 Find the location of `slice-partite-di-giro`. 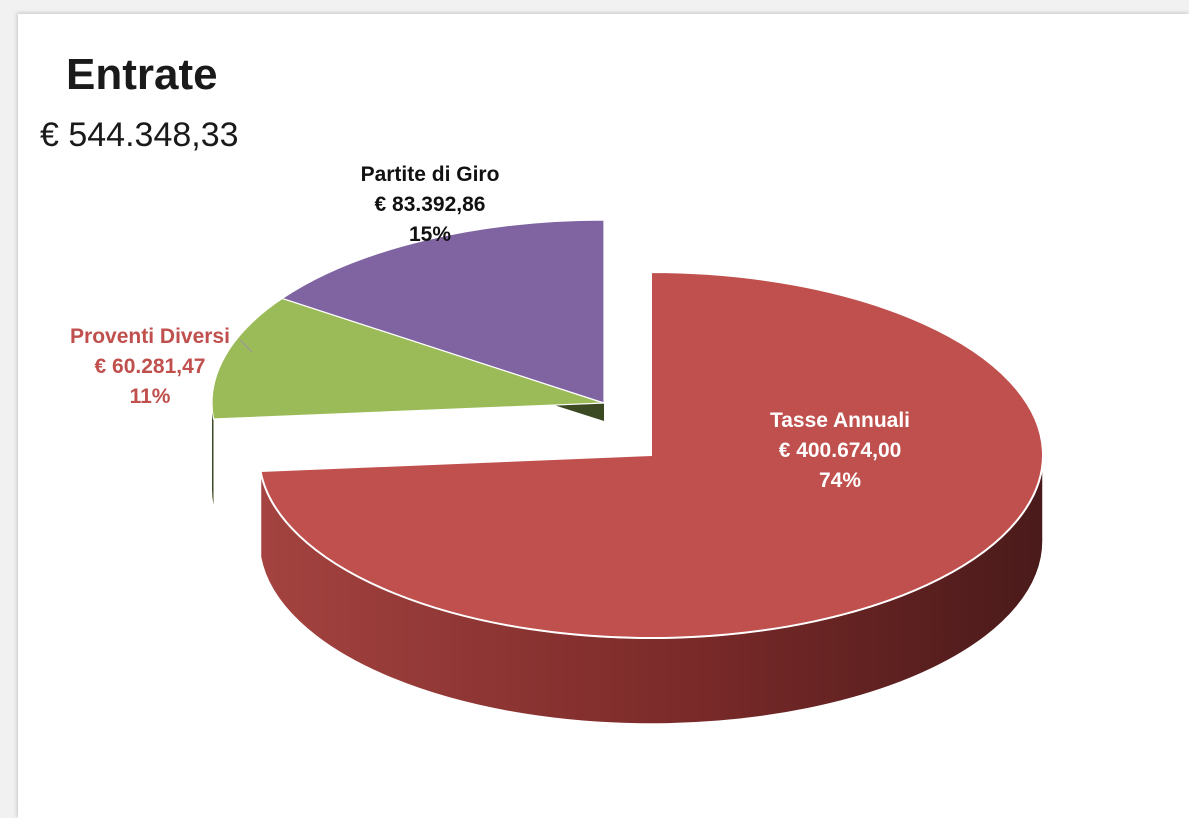

slice-partite-di-giro is located at coordinates (442, 311).